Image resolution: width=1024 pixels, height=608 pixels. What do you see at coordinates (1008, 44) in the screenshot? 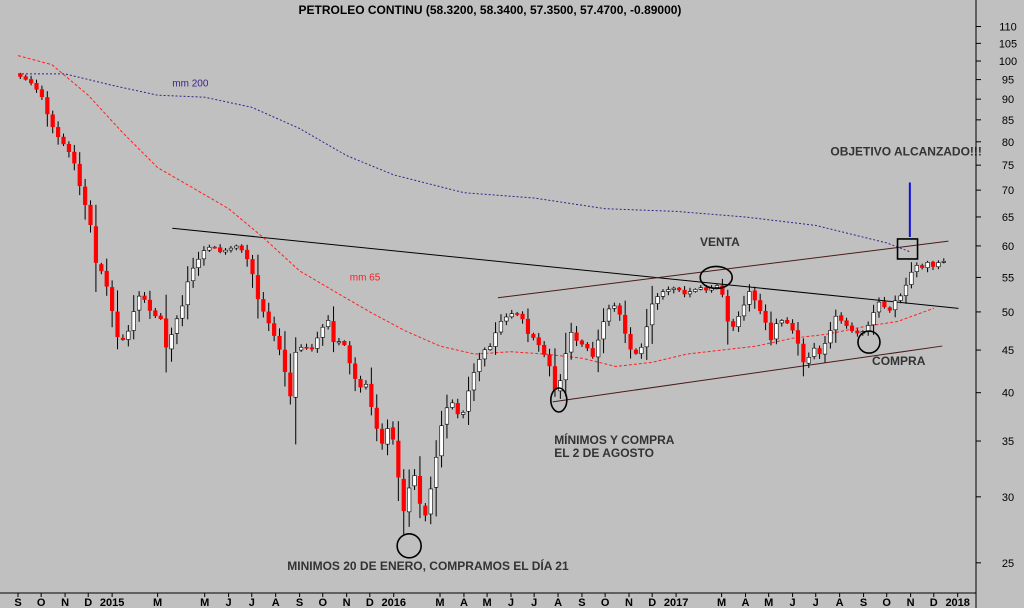
I see `y-tick-label: 105` at bounding box center [1008, 44].